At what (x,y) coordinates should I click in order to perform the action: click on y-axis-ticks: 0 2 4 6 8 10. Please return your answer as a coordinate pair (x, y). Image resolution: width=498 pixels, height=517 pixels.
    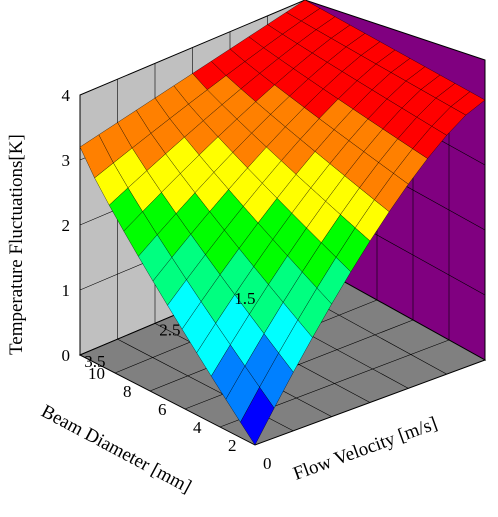
    Looking at the image, I should click on (180, 418).